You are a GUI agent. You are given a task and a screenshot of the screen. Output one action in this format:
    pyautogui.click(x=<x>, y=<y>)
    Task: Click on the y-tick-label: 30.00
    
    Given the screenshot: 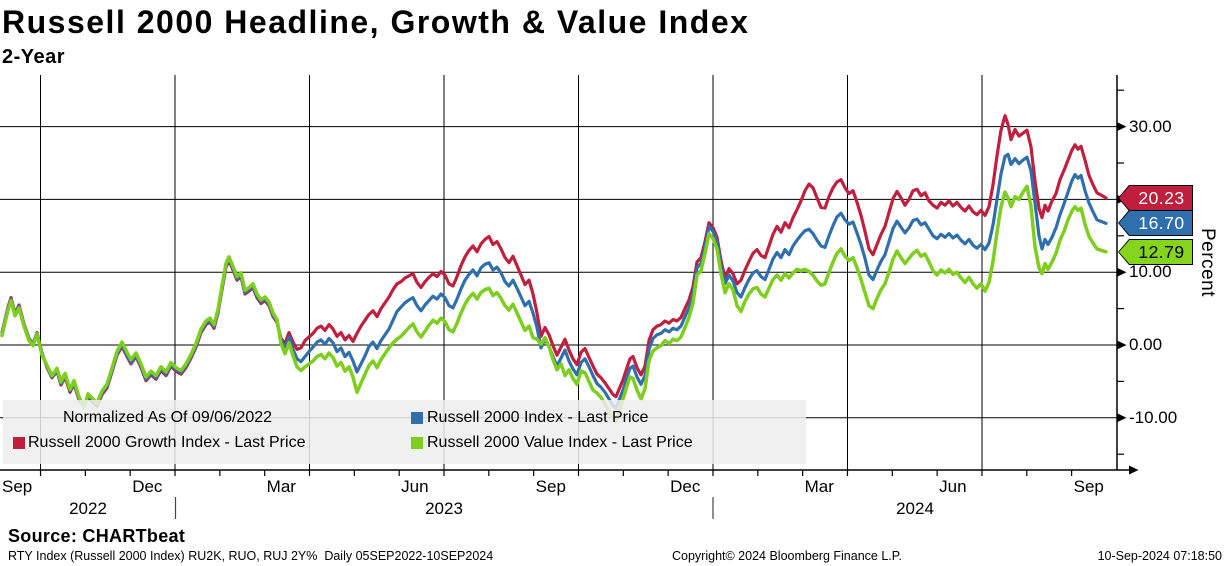 What is the action you would take?
    pyautogui.click(x=1150, y=126)
    